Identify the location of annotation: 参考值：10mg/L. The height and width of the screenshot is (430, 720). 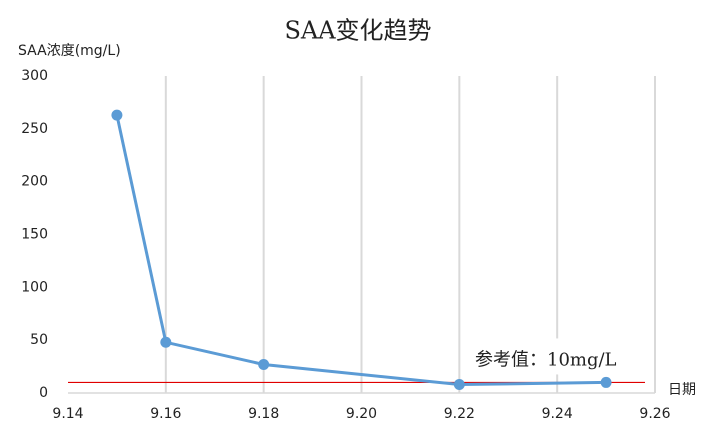
(546, 359).